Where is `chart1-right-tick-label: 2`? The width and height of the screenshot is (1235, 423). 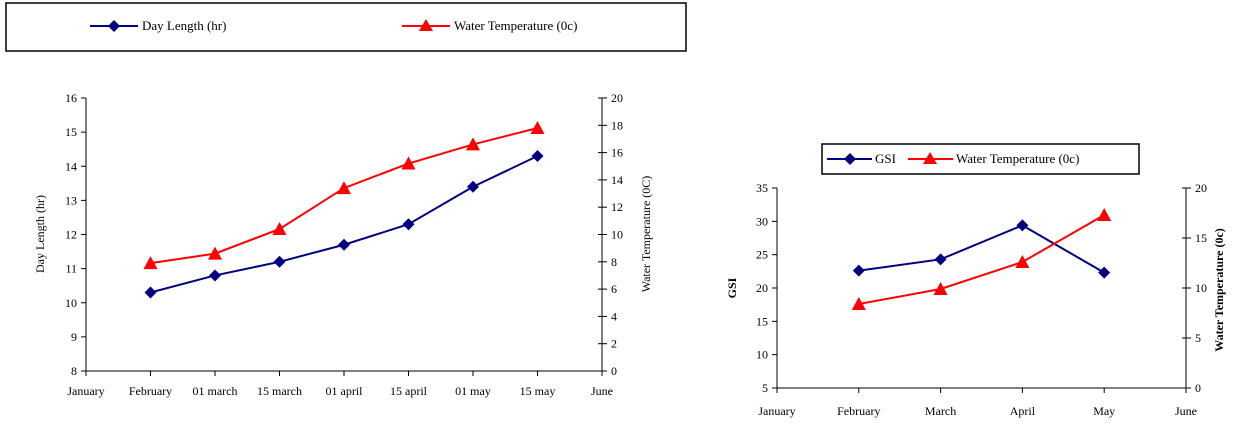
chart1-right-tick-label: 2 is located at coordinates (614, 344).